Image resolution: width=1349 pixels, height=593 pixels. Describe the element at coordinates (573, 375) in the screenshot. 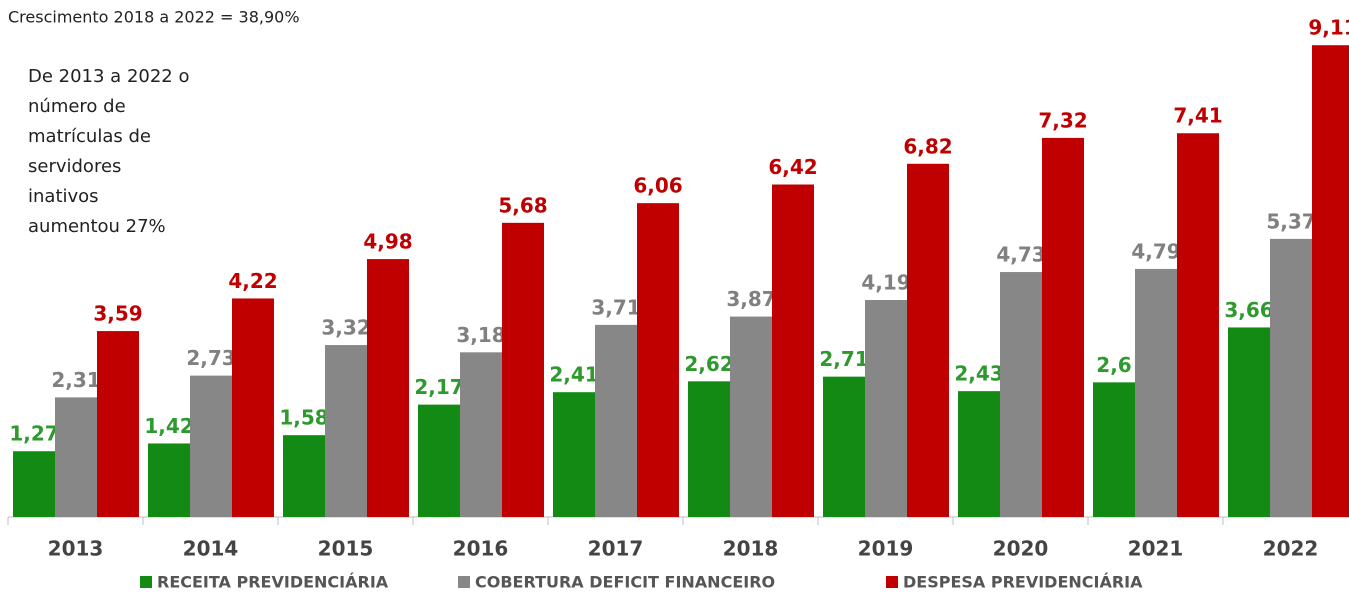

I see `data-label: 2,41` at that location.